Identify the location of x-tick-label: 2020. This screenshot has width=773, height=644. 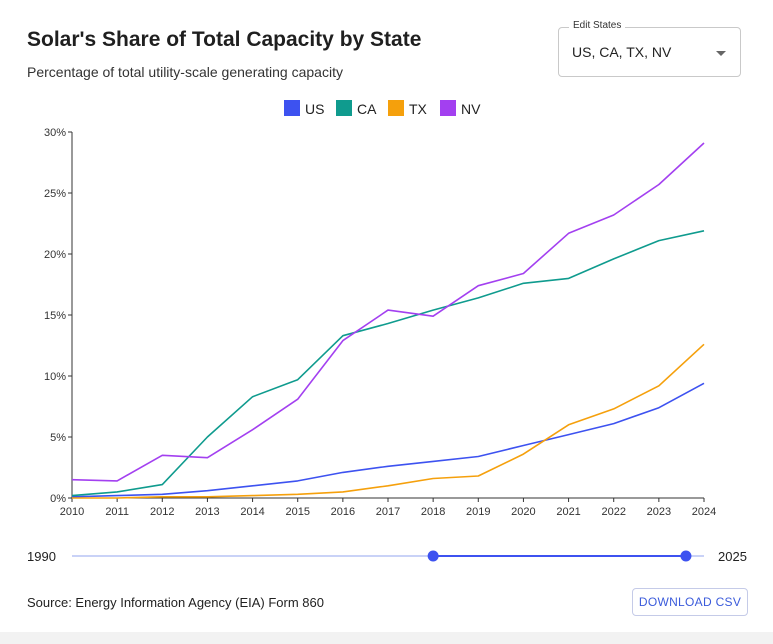
(523, 512).